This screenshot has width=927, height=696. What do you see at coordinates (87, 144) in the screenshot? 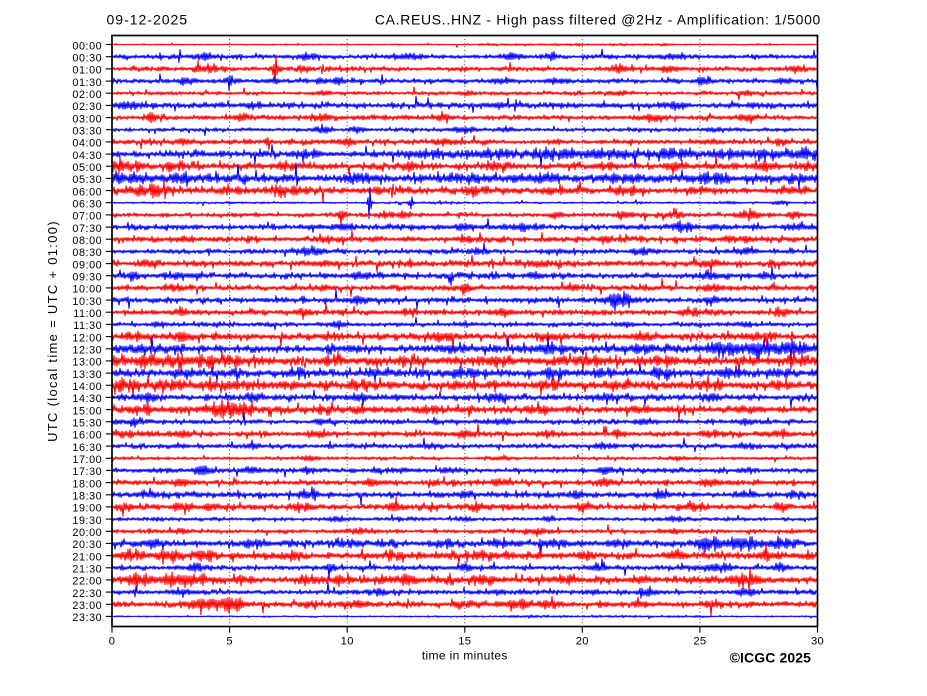
I see `svg-text: 04:00` at bounding box center [87, 144].